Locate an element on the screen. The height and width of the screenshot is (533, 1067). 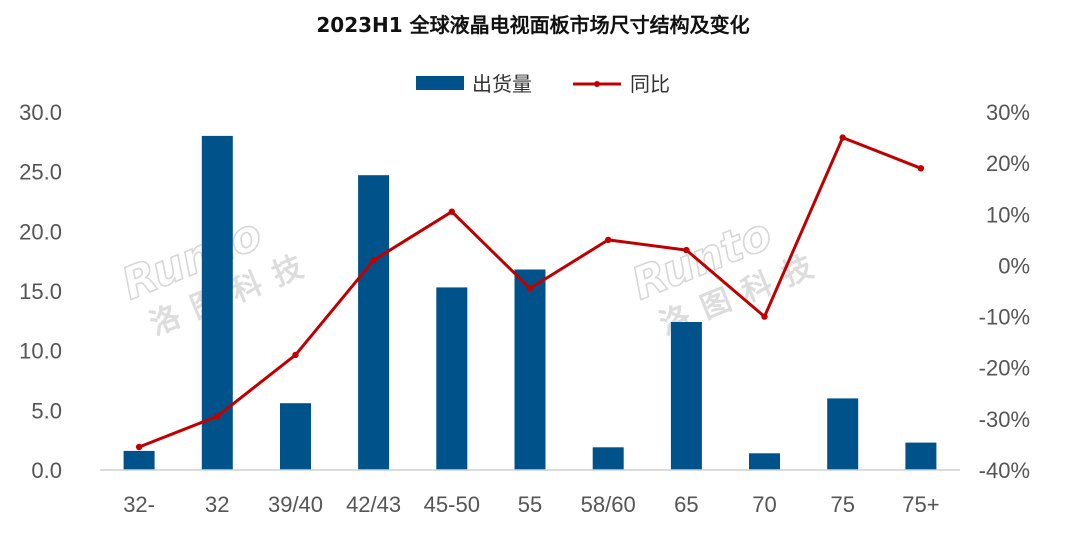
y-left-tick-label: 5.0 is located at coordinates (46, 410).